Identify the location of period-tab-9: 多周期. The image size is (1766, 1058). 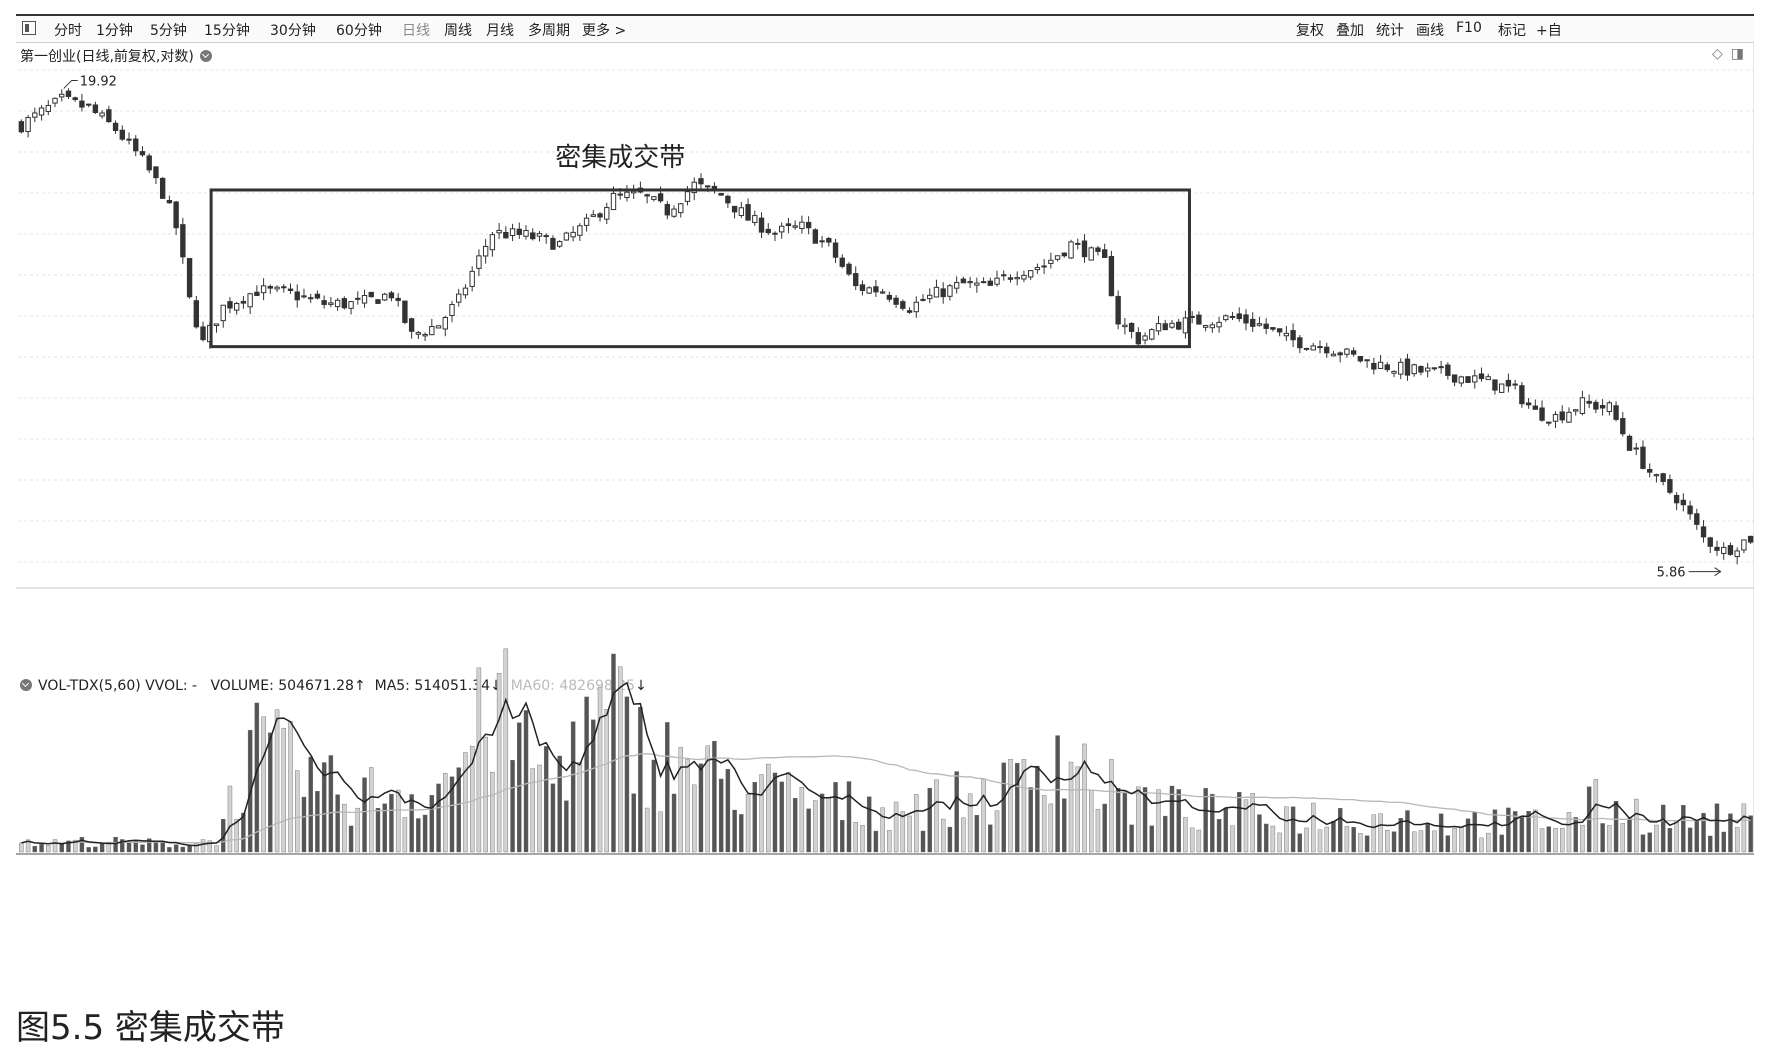
(549, 31).